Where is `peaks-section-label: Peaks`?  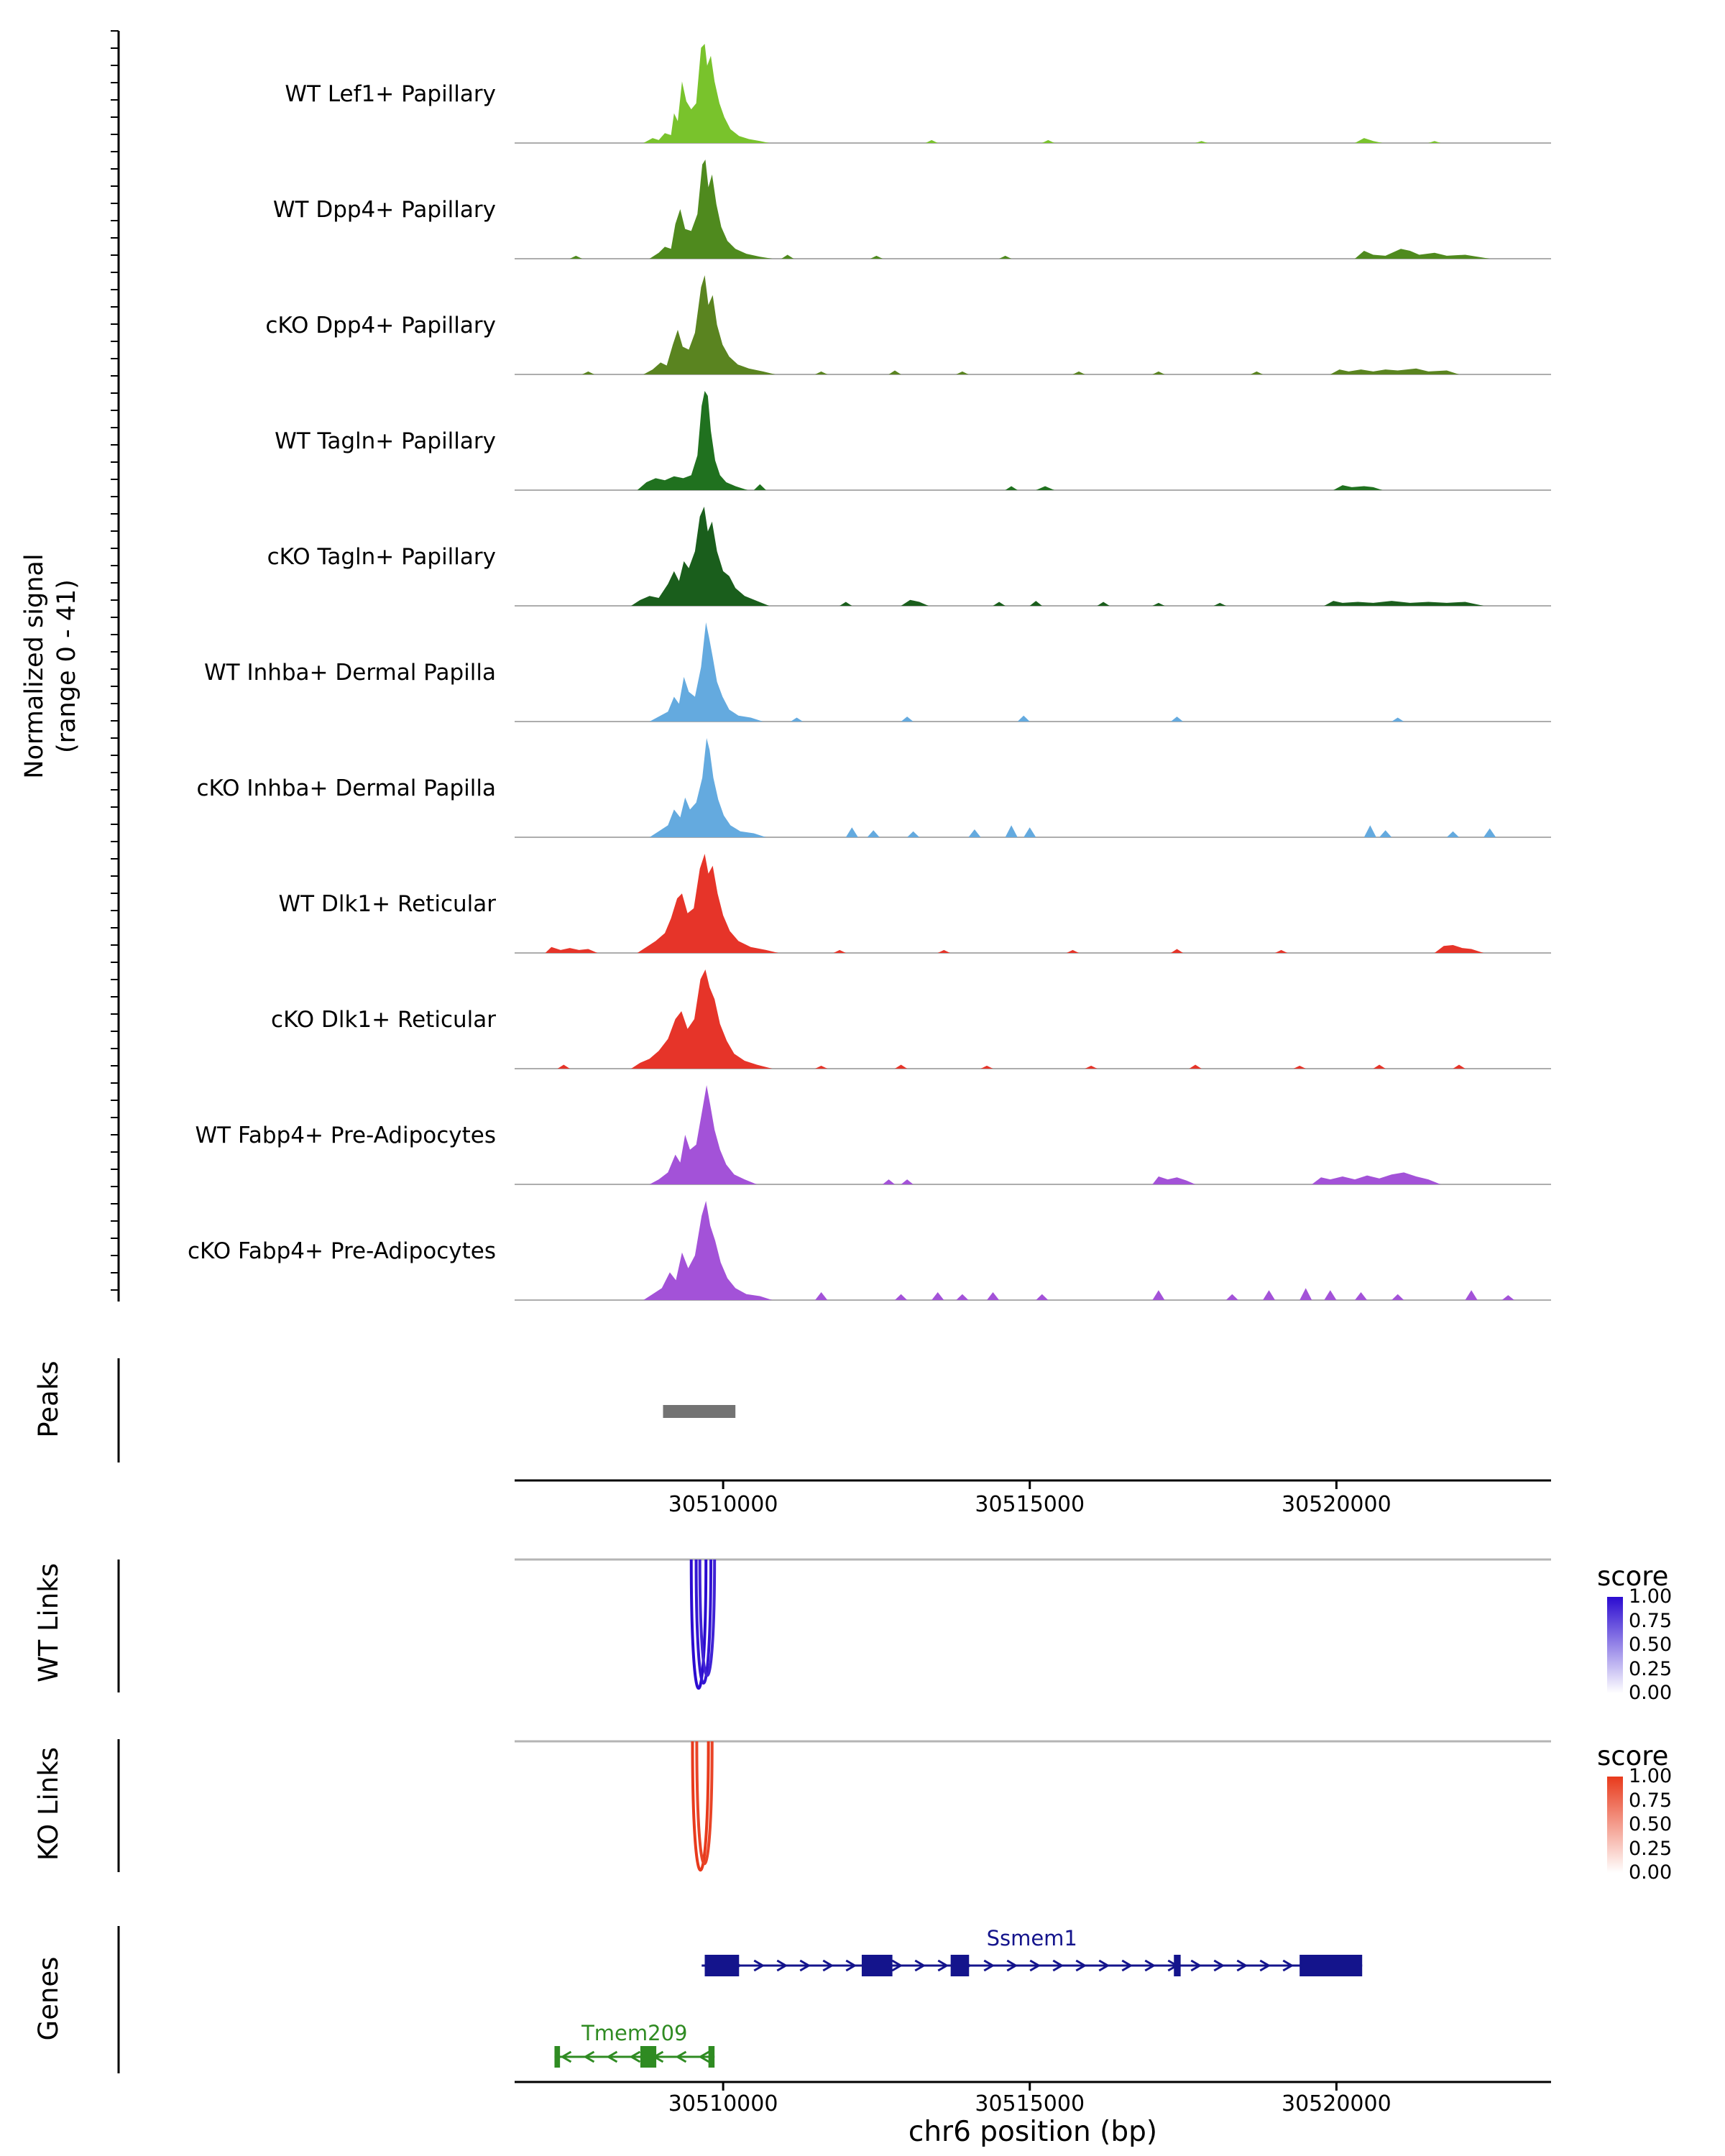
peaks-section-label: Peaks is located at coordinates (48, 1399).